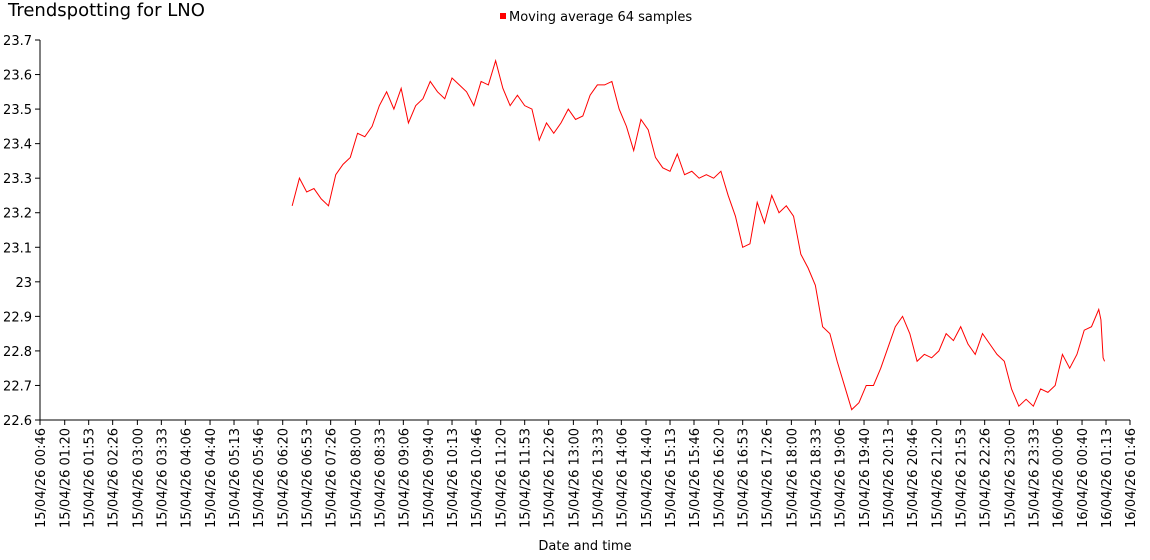 This screenshot has height=560, width=1150. I want to click on x-tick-label: 15/04/26 05:13, so click(235, 478).